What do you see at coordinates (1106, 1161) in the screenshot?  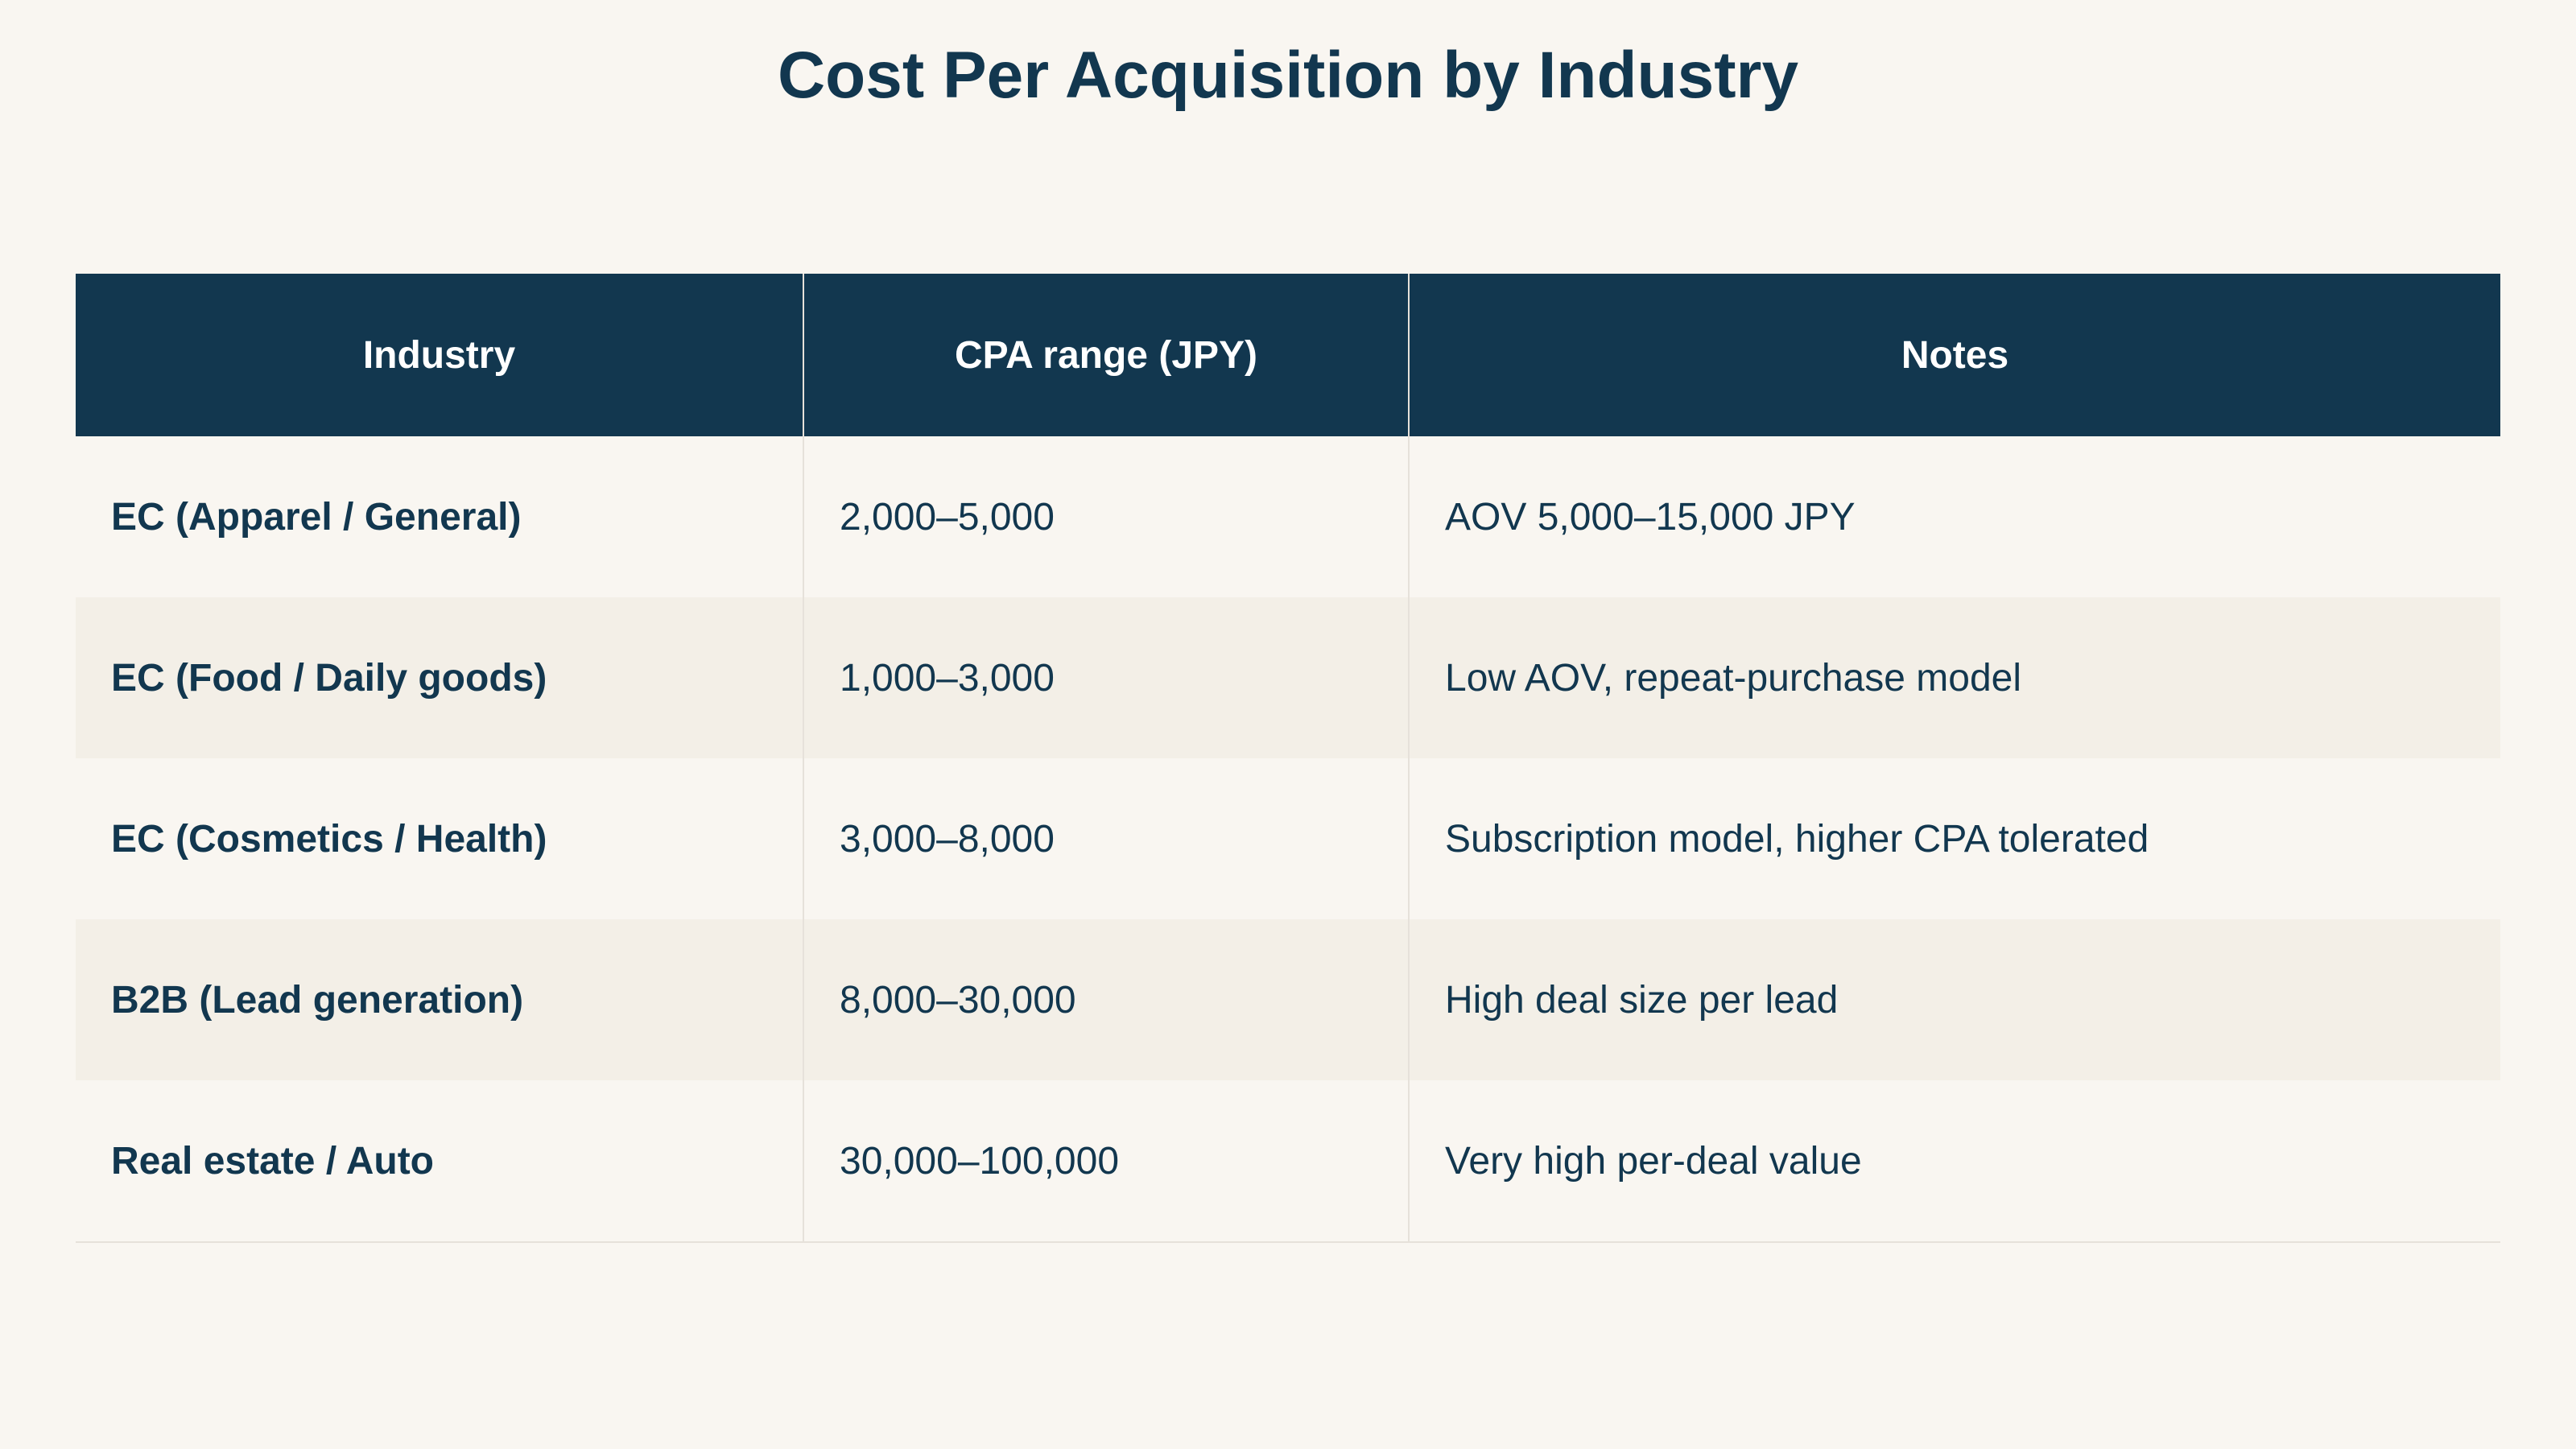 I see `cell-cpa-range: 30,000–100,000` at bounding box center [1106, 1161].